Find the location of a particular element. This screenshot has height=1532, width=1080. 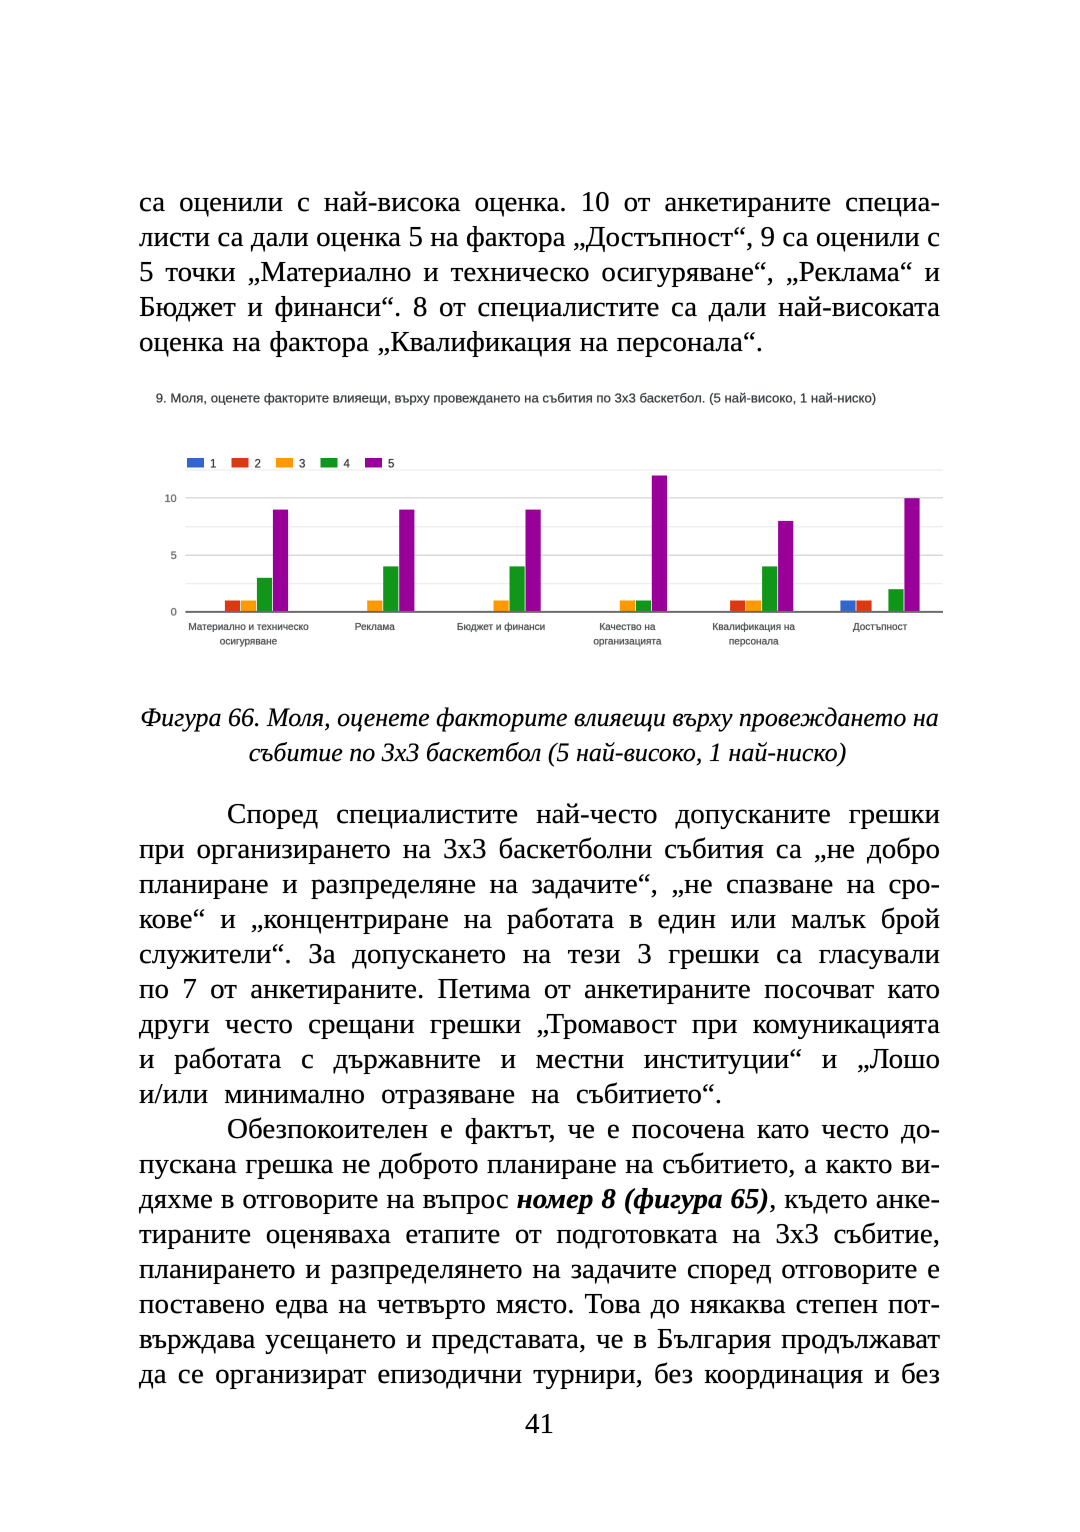

svg-text: 10 is located at coordinates (170, 499).